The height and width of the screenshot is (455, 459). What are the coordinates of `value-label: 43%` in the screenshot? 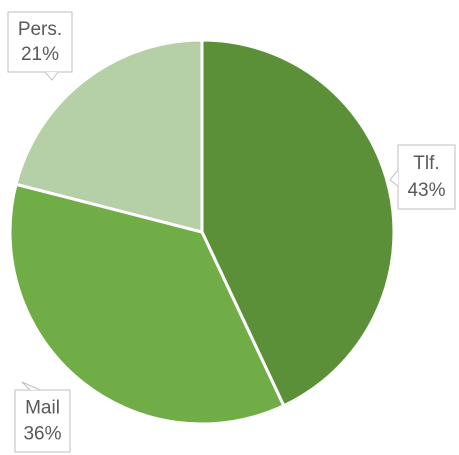 It's located at (426, 190).